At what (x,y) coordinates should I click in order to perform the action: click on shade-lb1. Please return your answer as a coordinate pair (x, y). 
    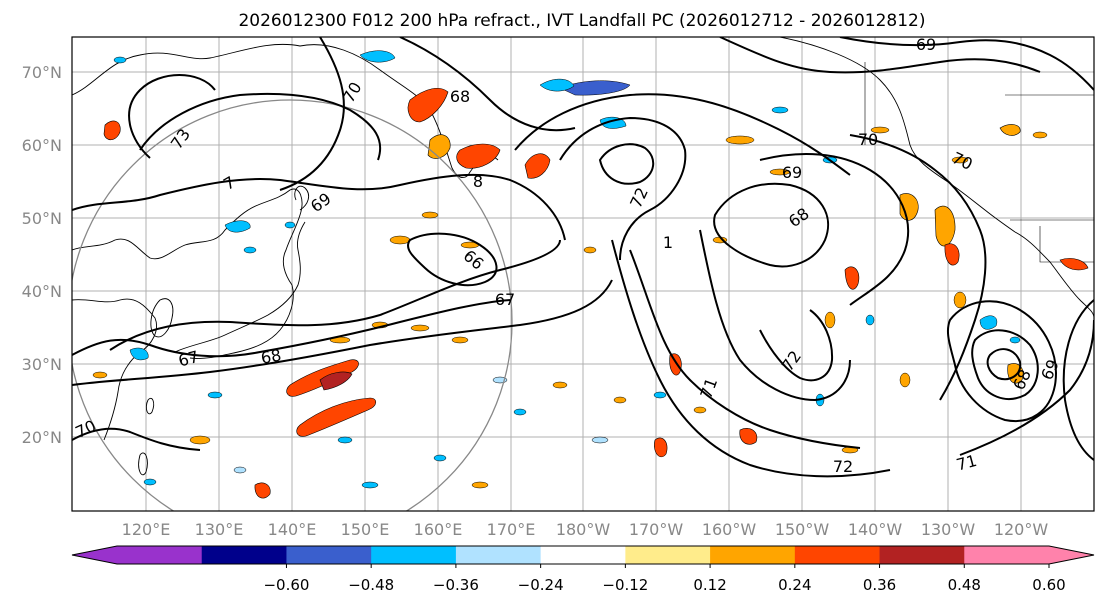
    Looking at the image, I should click on (600, 440).